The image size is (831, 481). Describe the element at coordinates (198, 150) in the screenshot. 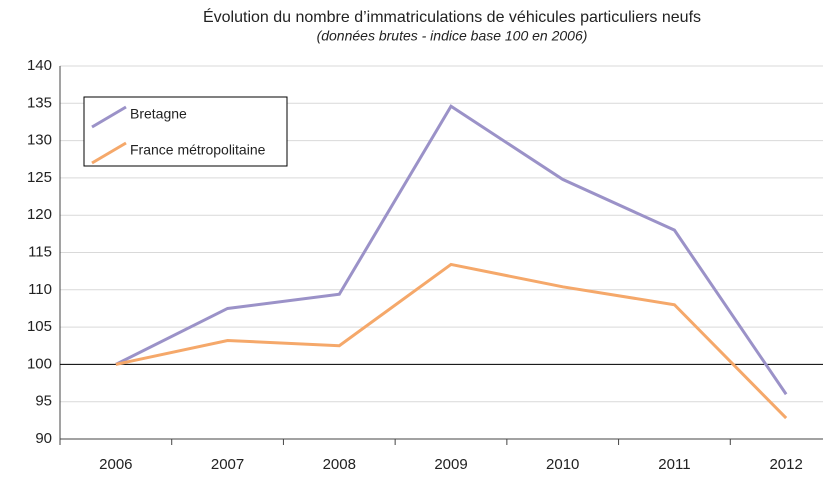

I see `legend-label: France métropolitaine` at that location.